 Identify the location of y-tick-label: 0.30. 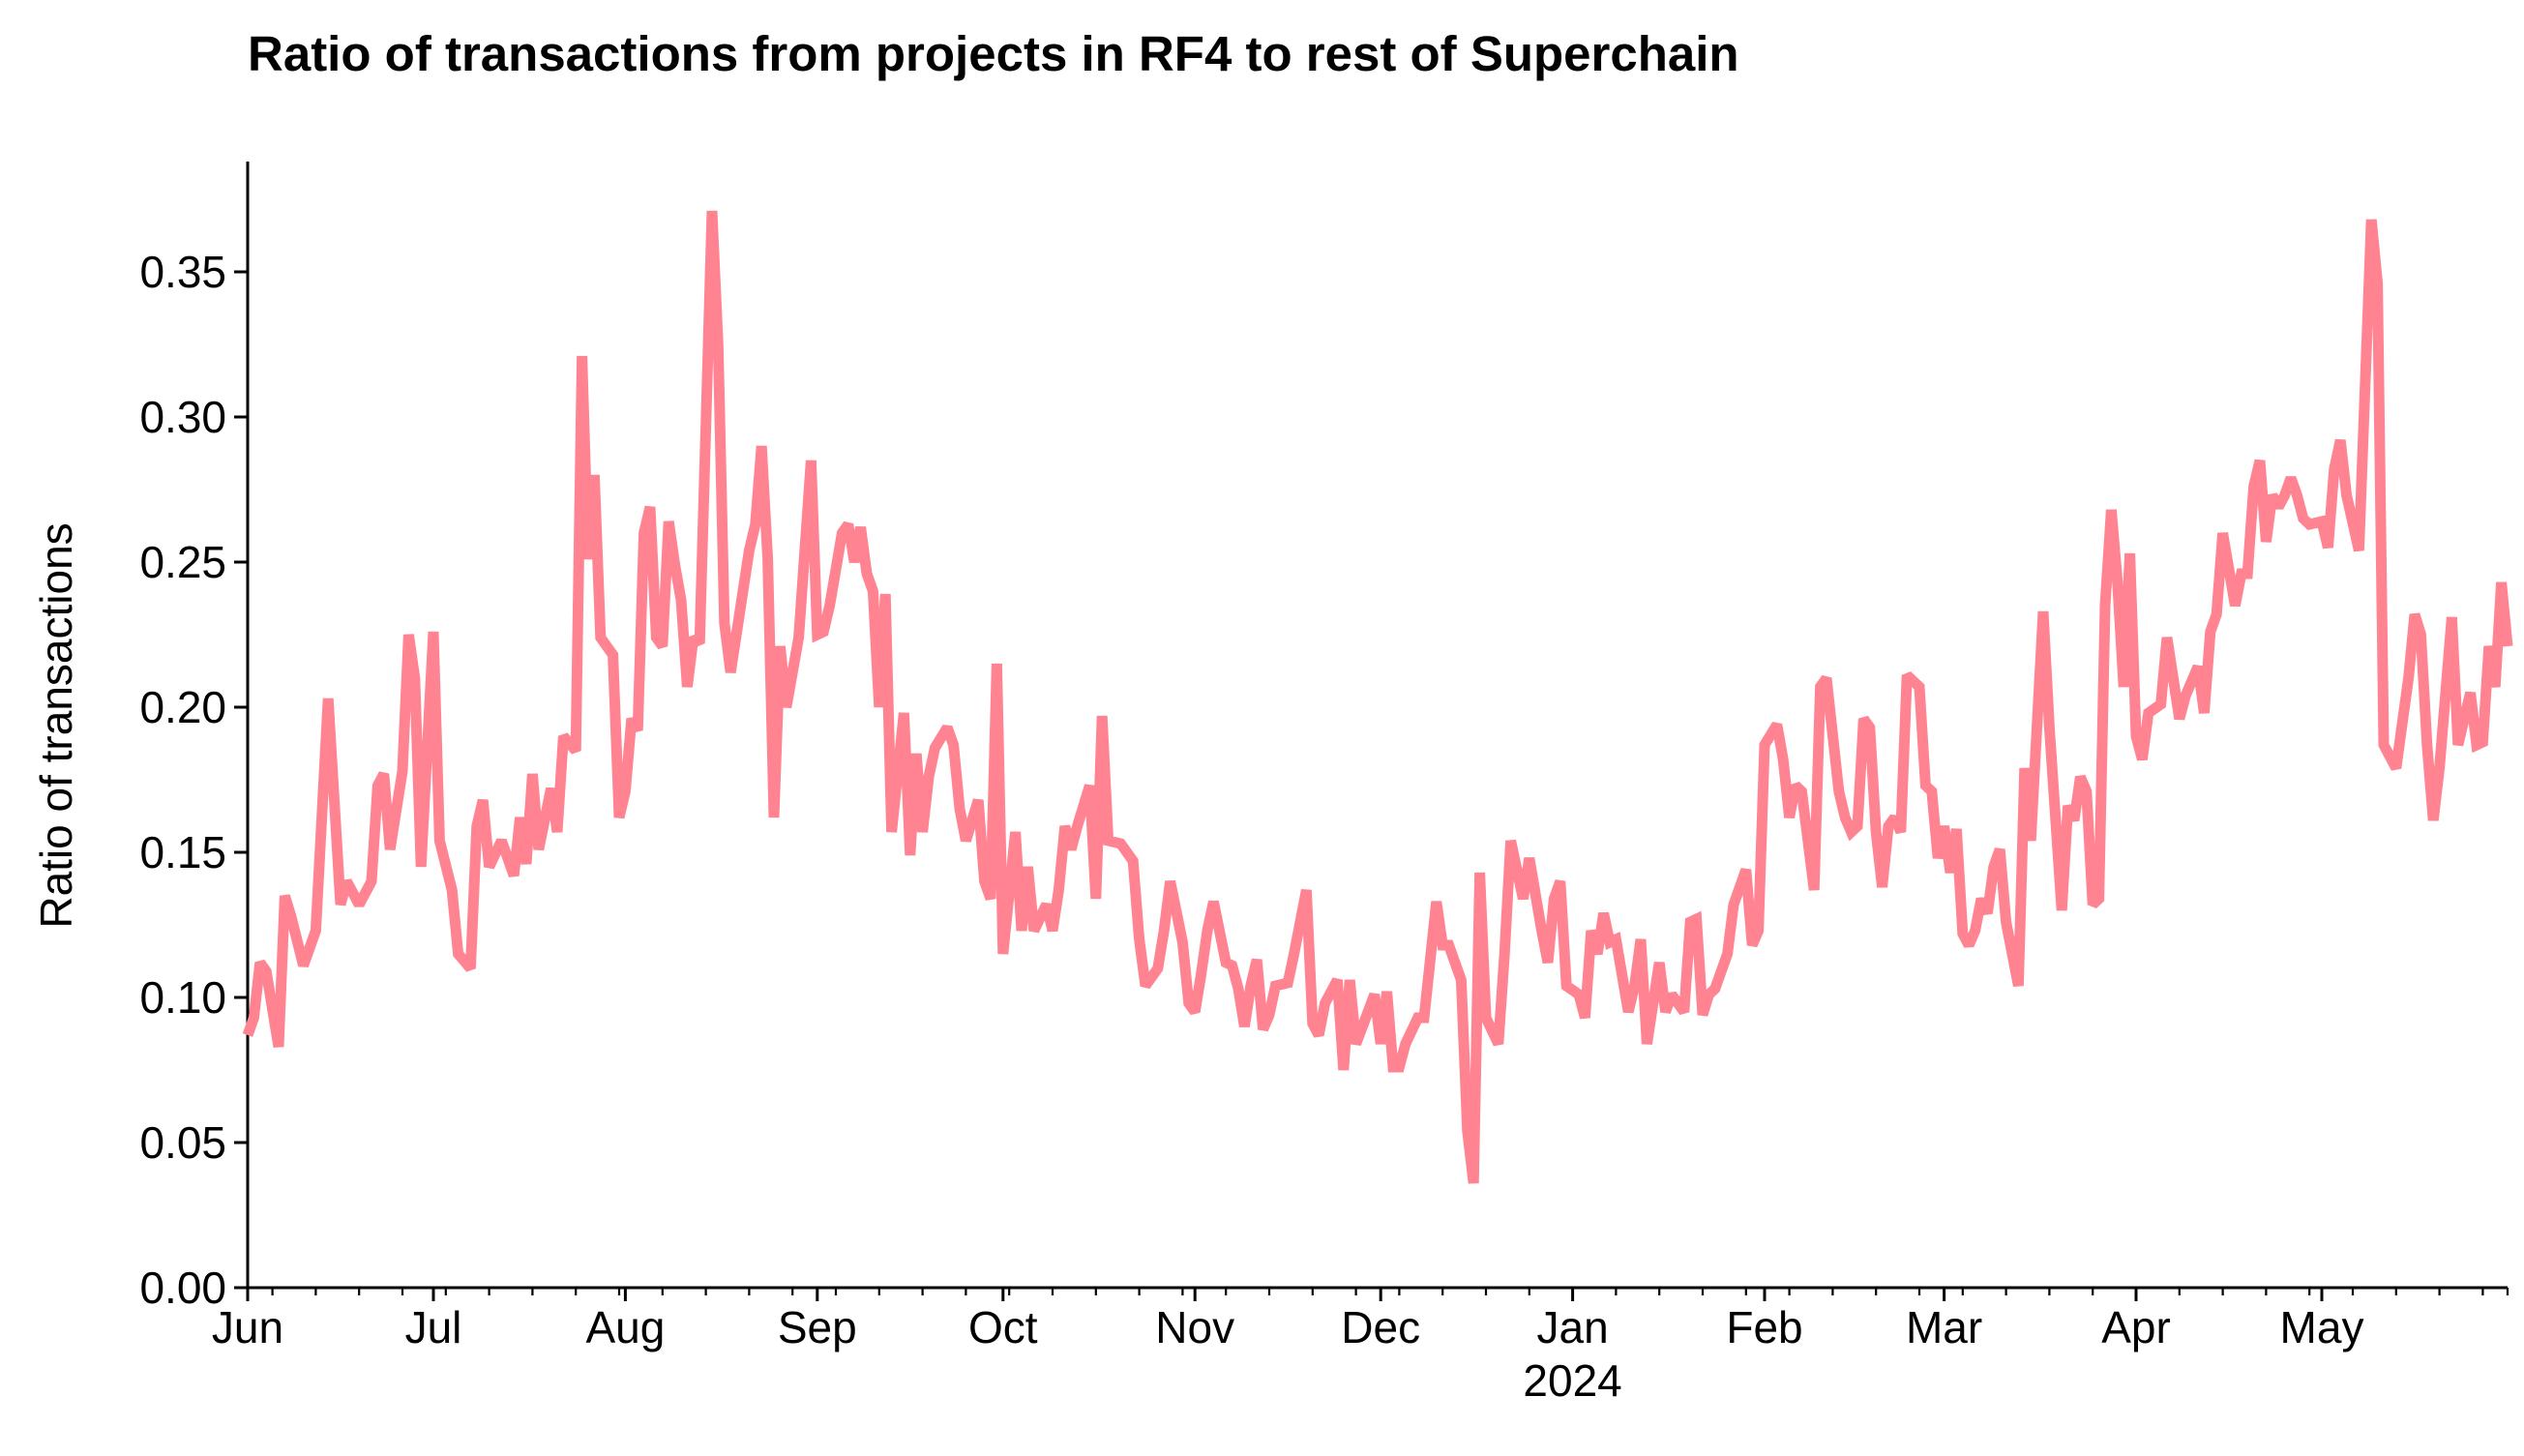
(182, 417).